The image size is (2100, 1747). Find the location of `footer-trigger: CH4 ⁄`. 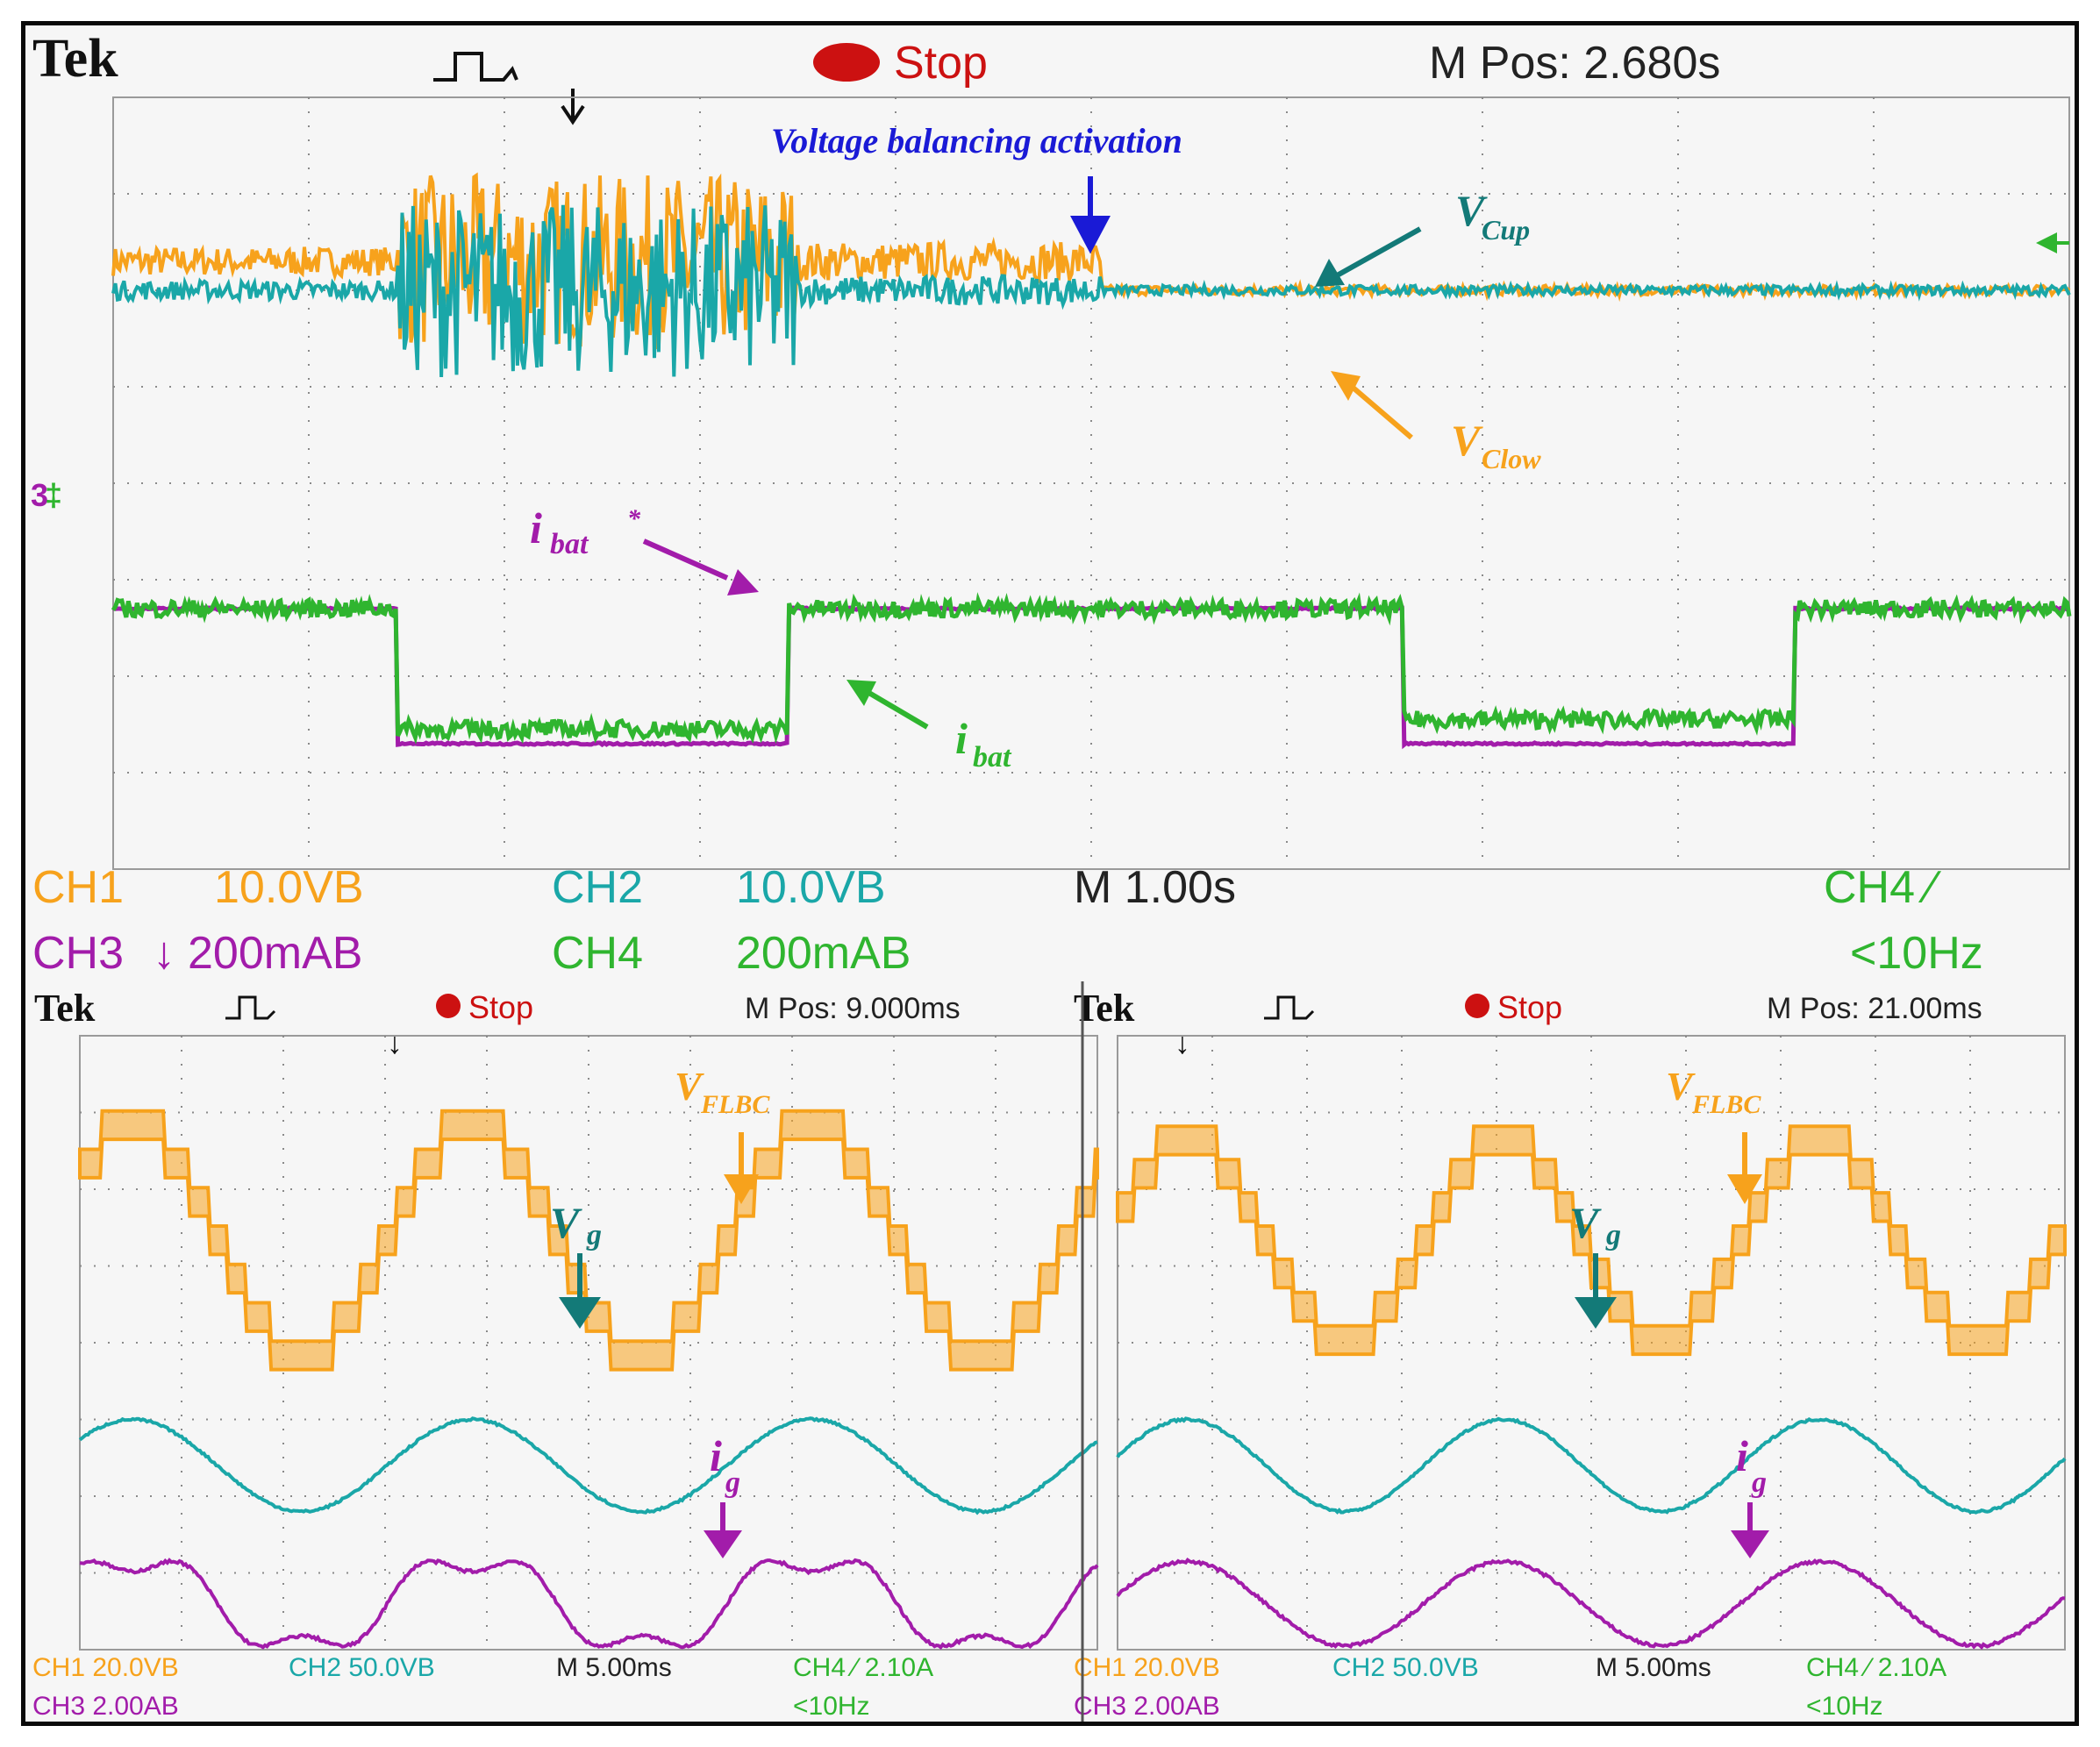

footer-trigger: CH4 ⁄ is located at coordinates (1882, 887).